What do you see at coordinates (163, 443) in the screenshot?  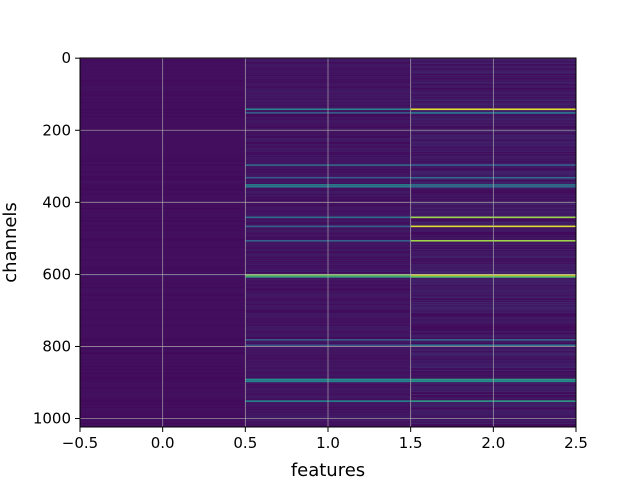 I see `x-tick-label: 0.0` at bounding box center [163, 443].